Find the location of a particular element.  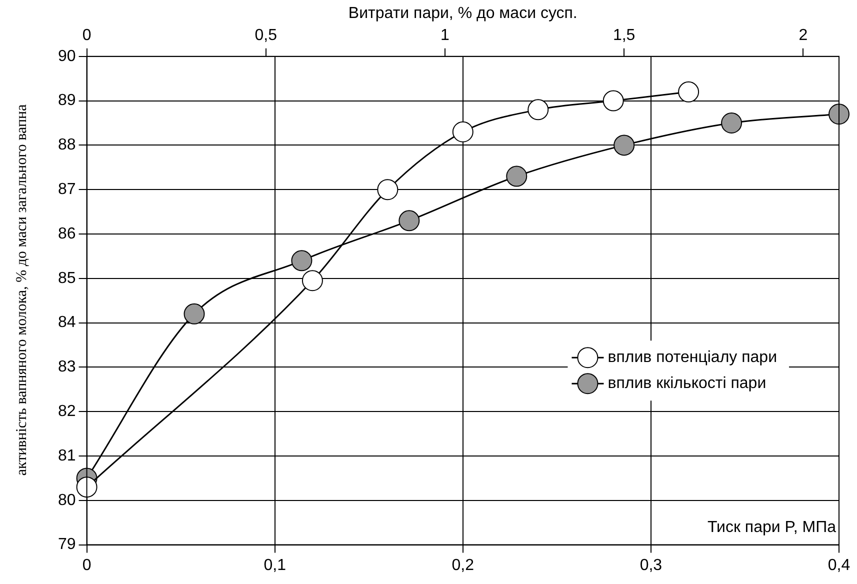

y-tick-label: 80 is located at coordinates (67, 500).